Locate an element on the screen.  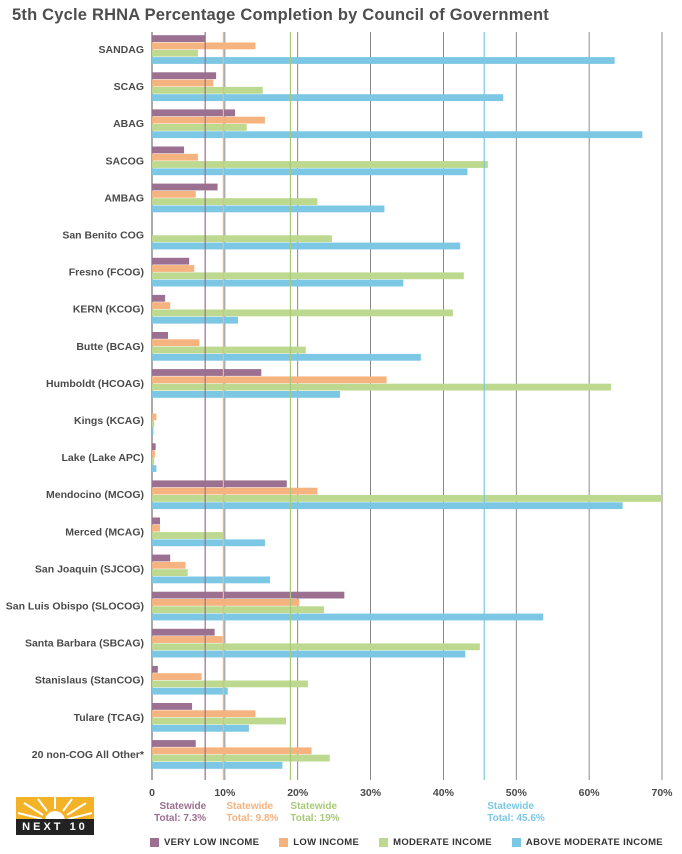
legend-label: VERY LOW INCOME is located at coordinates (212, 842).